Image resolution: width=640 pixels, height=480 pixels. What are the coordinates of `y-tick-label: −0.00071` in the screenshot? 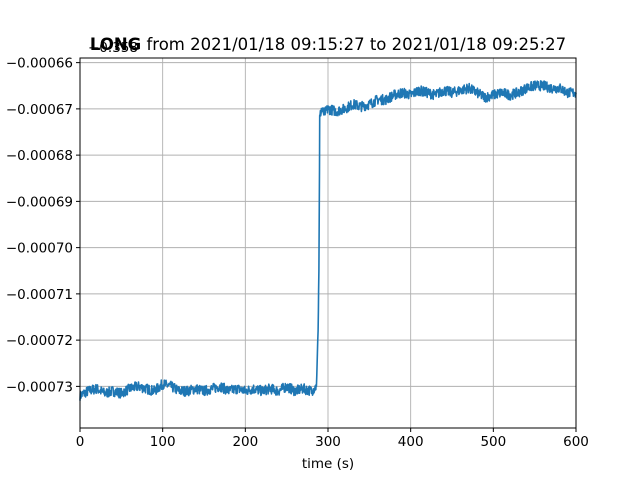 It's located at (39, 295).